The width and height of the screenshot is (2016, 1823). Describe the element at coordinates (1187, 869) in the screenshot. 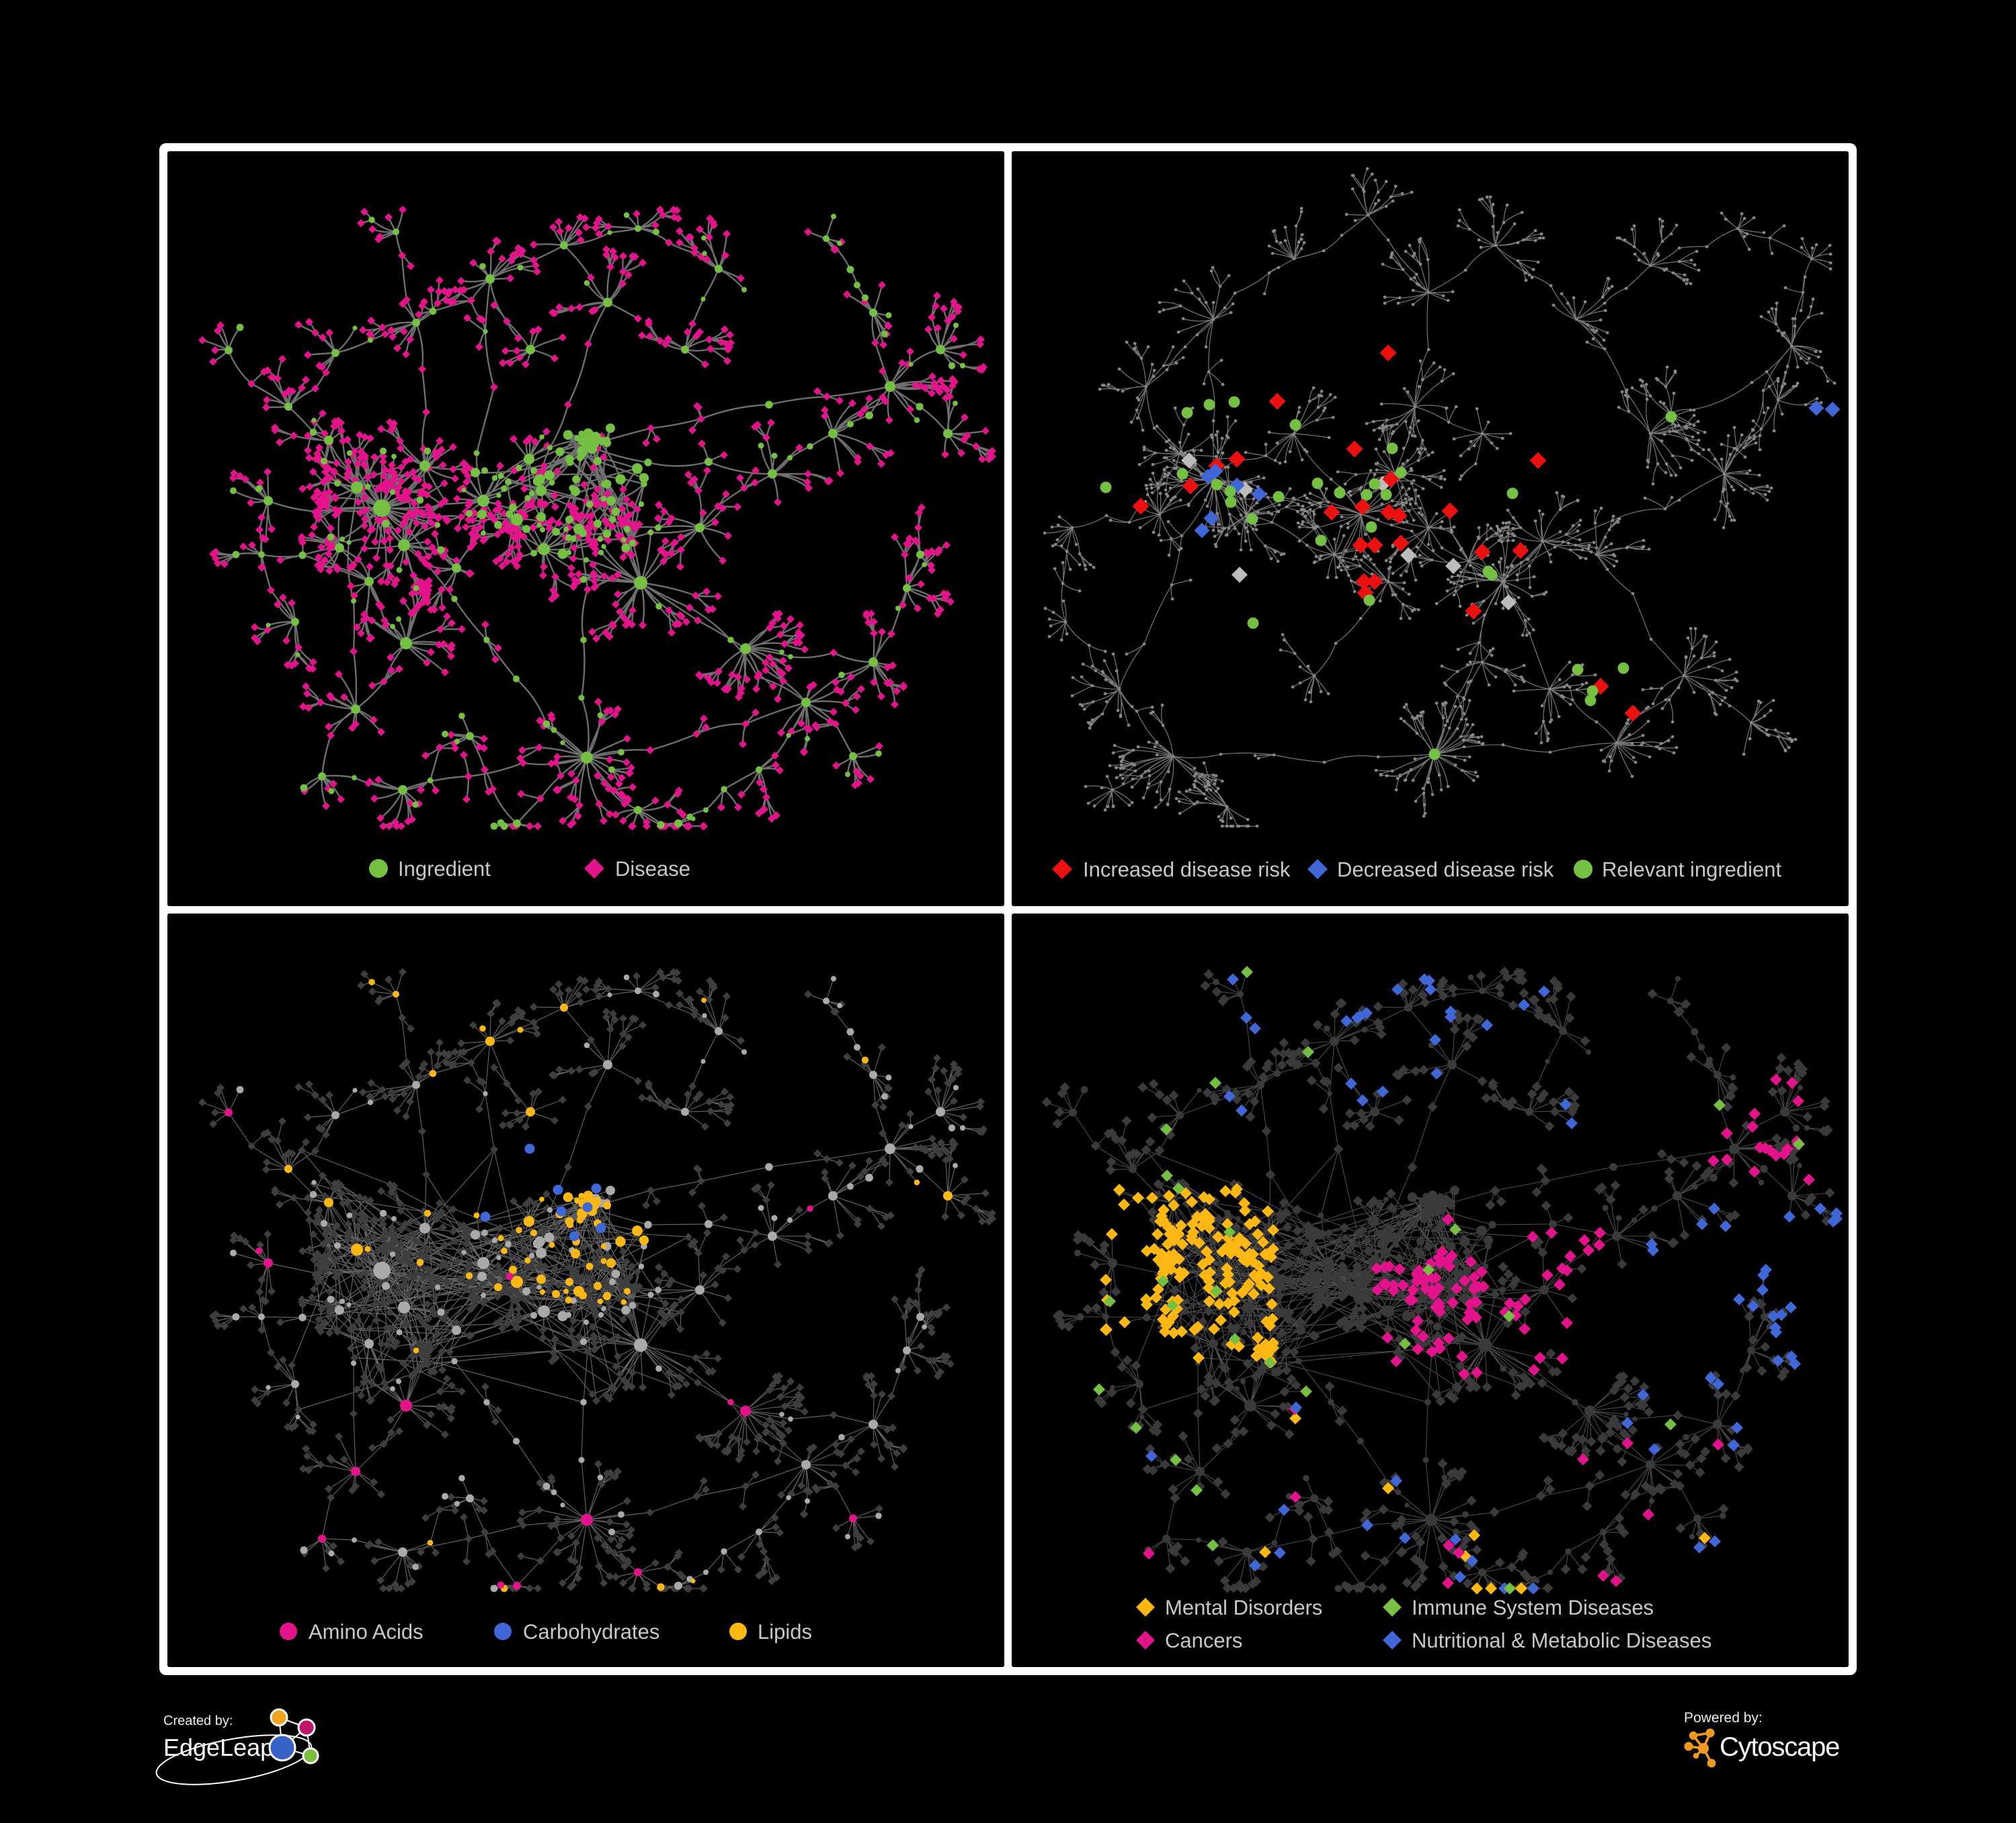

I see `svg-text: Increased disease risk` at that location.